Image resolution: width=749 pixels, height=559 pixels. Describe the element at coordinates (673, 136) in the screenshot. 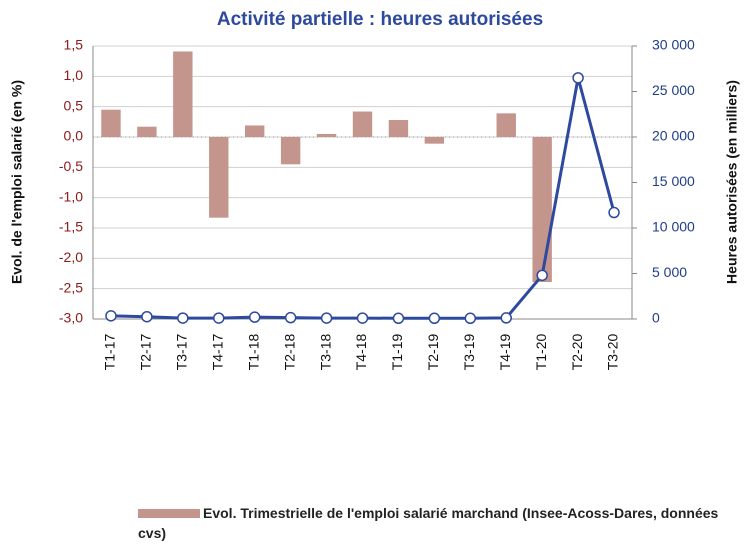

I see `y2-tick-label: 20 000` at that location.